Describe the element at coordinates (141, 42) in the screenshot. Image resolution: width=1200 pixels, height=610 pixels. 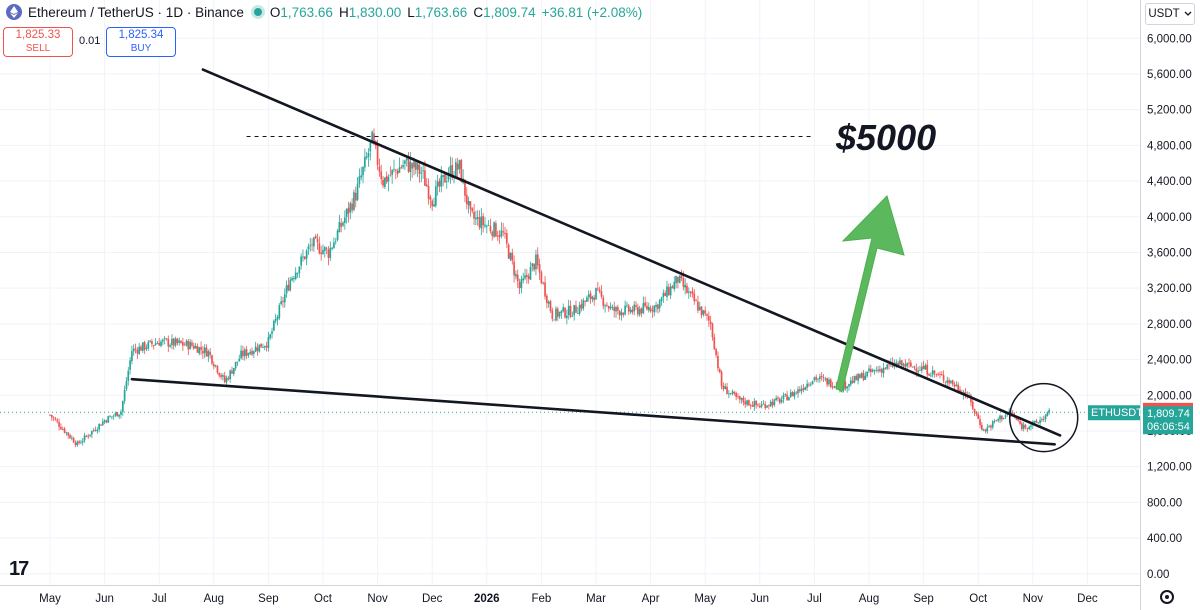
I see `buy-button: 1,825.34 BUY` at that location.